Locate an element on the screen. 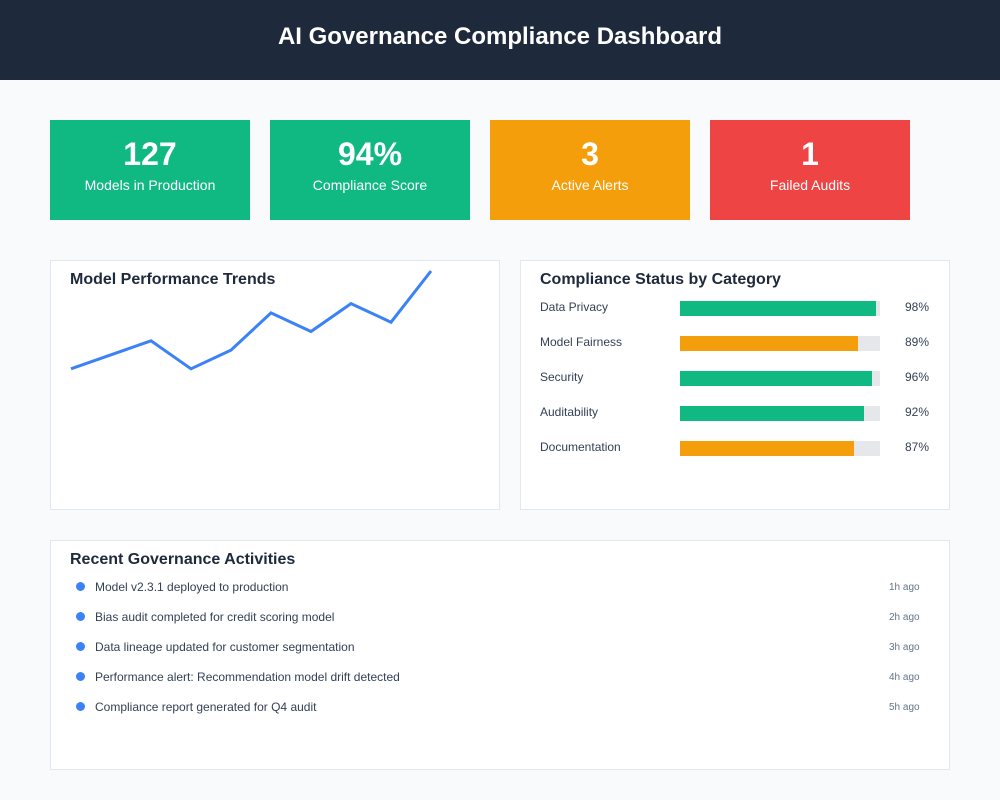 The height and width of the screenshot is (800, 1000). activity-text: Model v2.3.1 deployed to production is located at coordinates (192, 587).